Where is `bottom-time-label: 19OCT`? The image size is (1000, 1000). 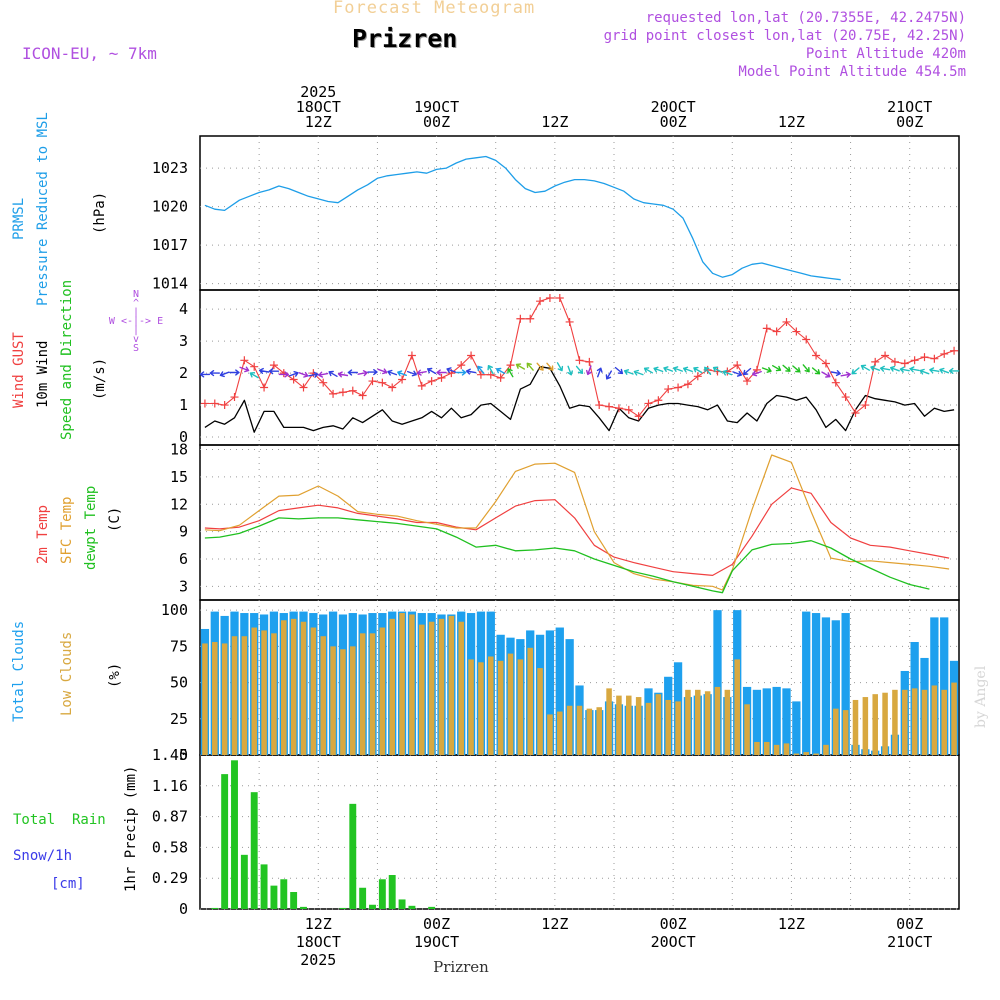
bottom-time-label: 19OCT is located at coordinates (436, 942).